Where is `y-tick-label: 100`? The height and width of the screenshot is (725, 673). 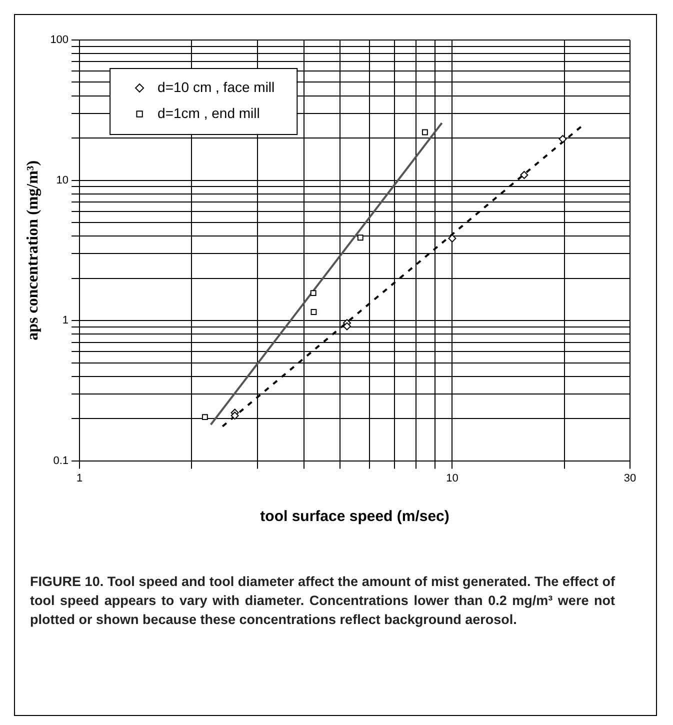
y-tick-label: 100 is located at coordinates (59, 40).